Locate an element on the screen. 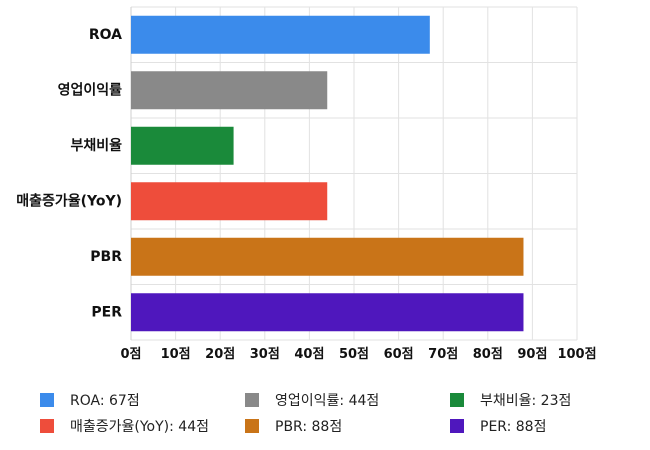 Image resolution: width=650 pixels, height=450 pixels. x-axis-ticks: 0점 10점 20점 30점 40점 50점 60점 70점 80점 90점 100점 is located at coordinates (358, 354).